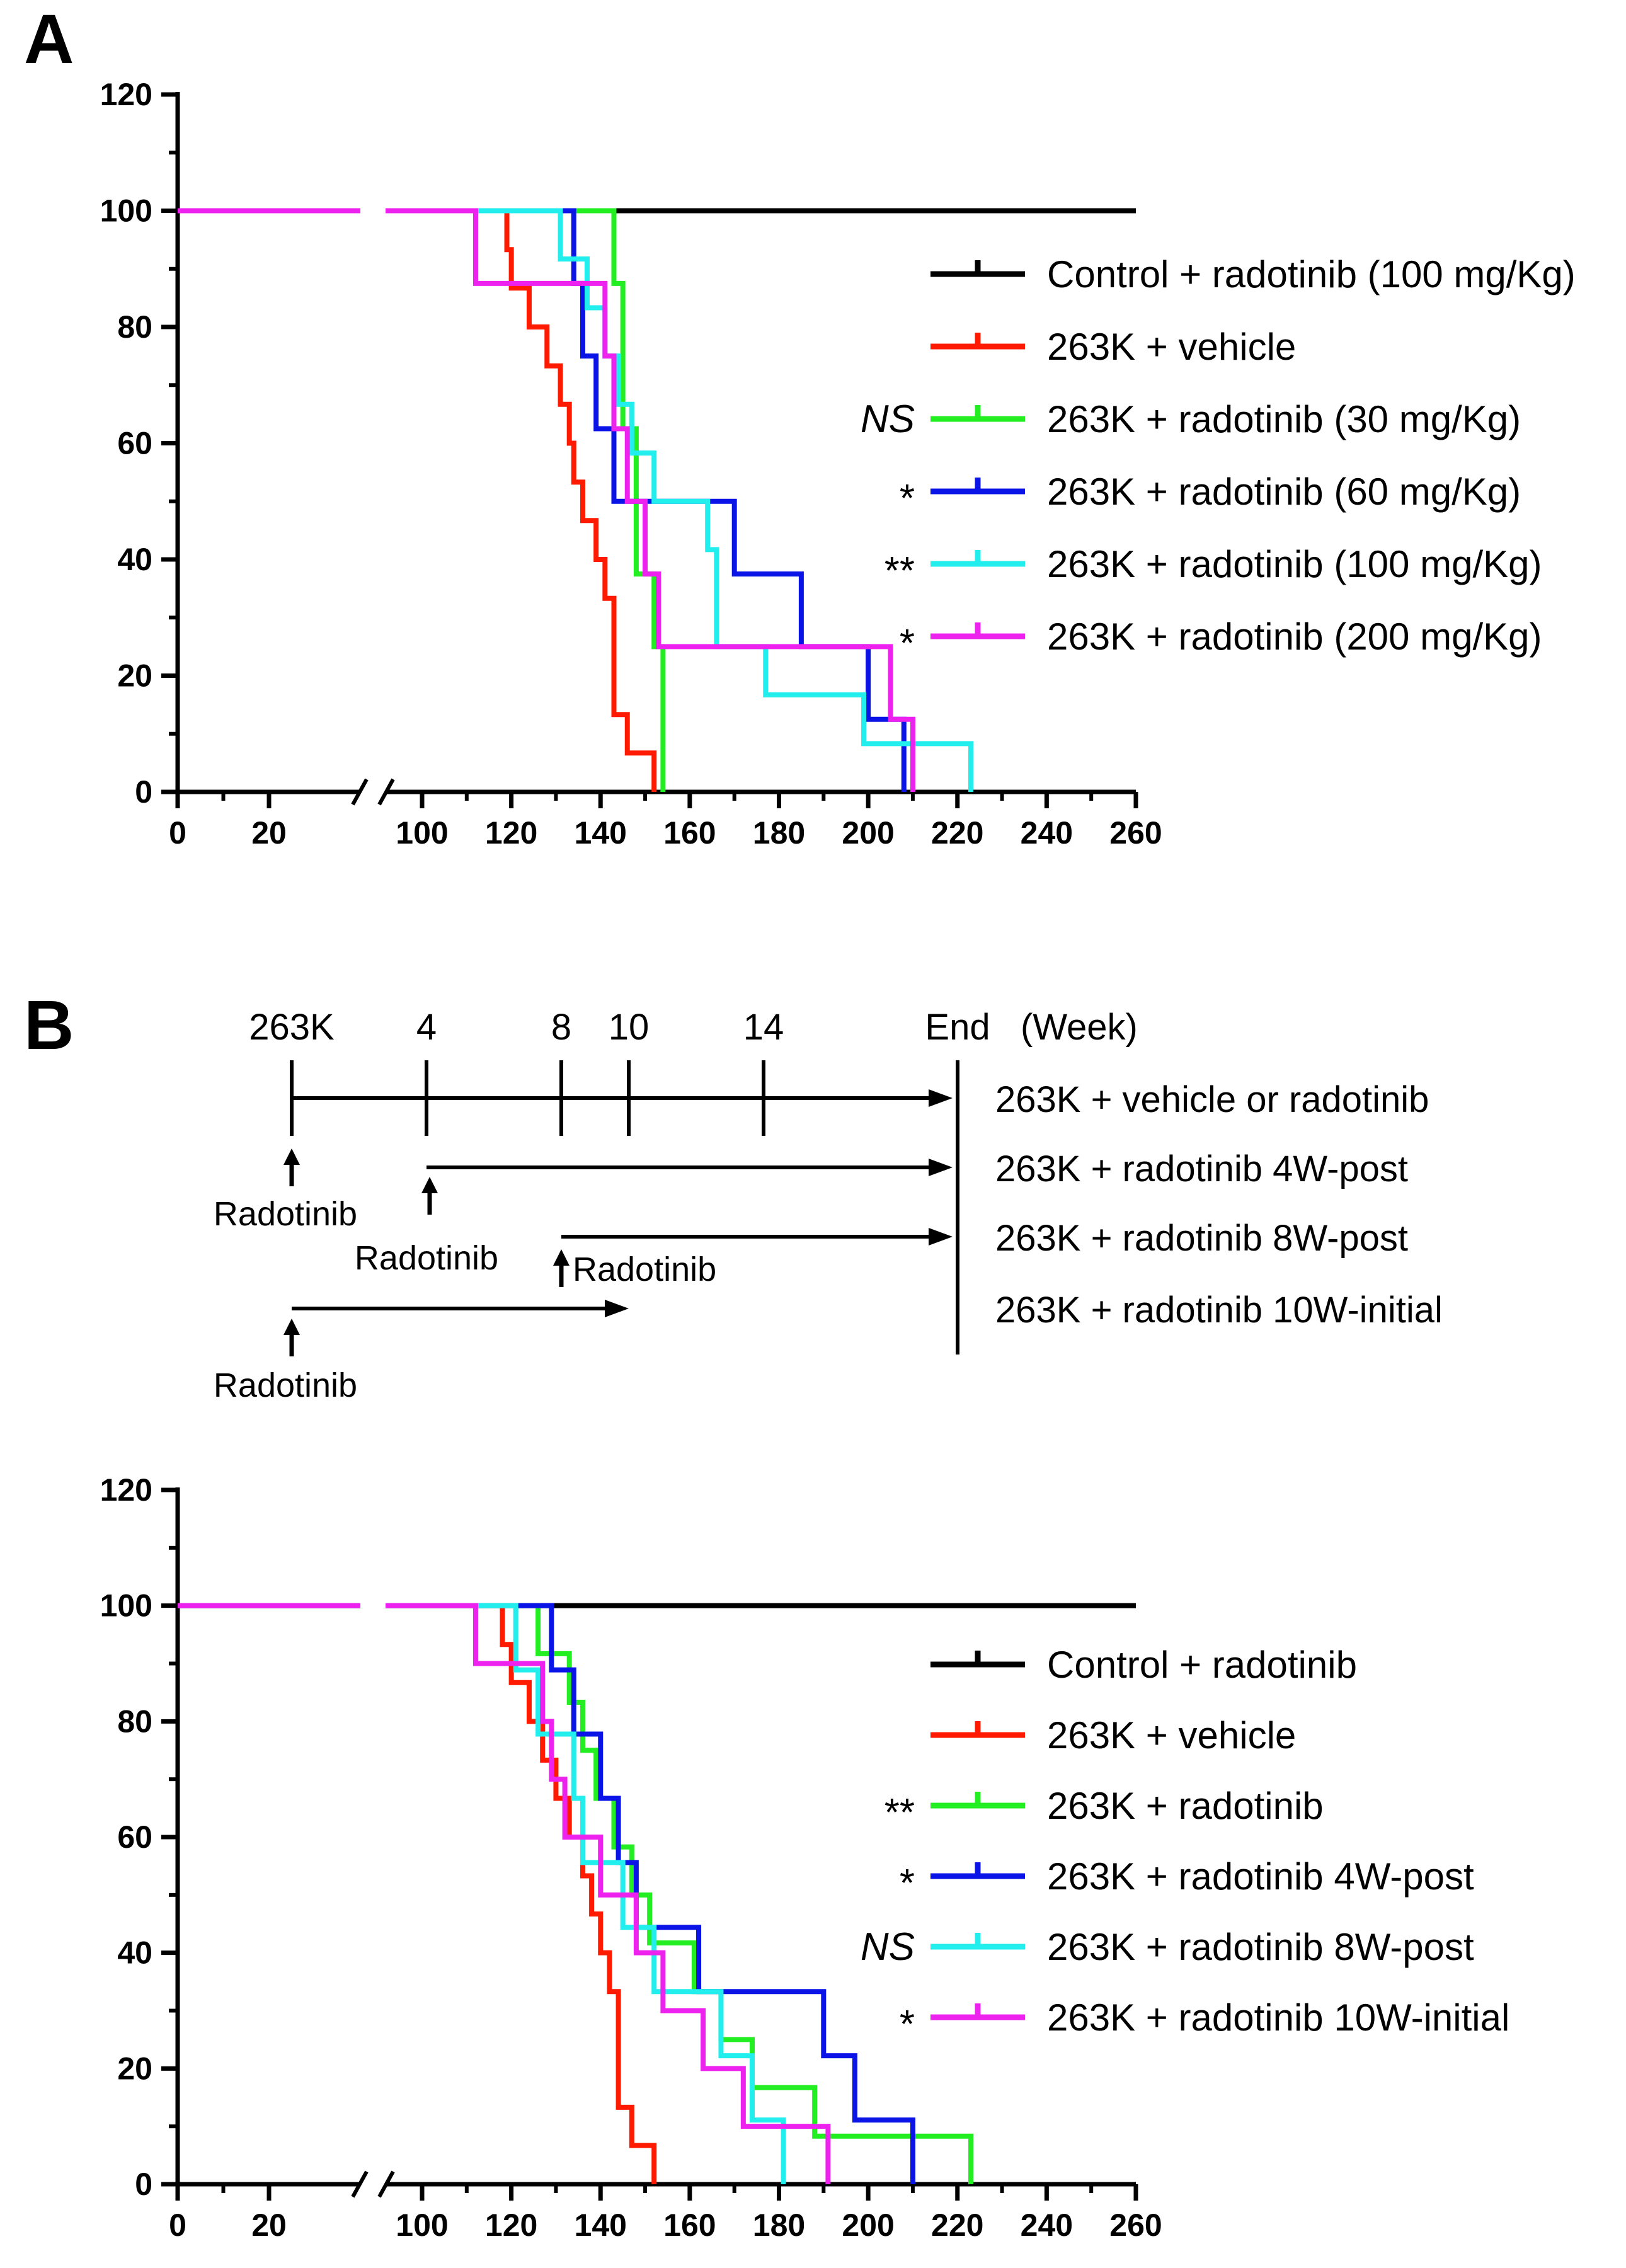  I want to click on legend-label: Control + radotinib (100 mg/Kg), so click(1311, 274).